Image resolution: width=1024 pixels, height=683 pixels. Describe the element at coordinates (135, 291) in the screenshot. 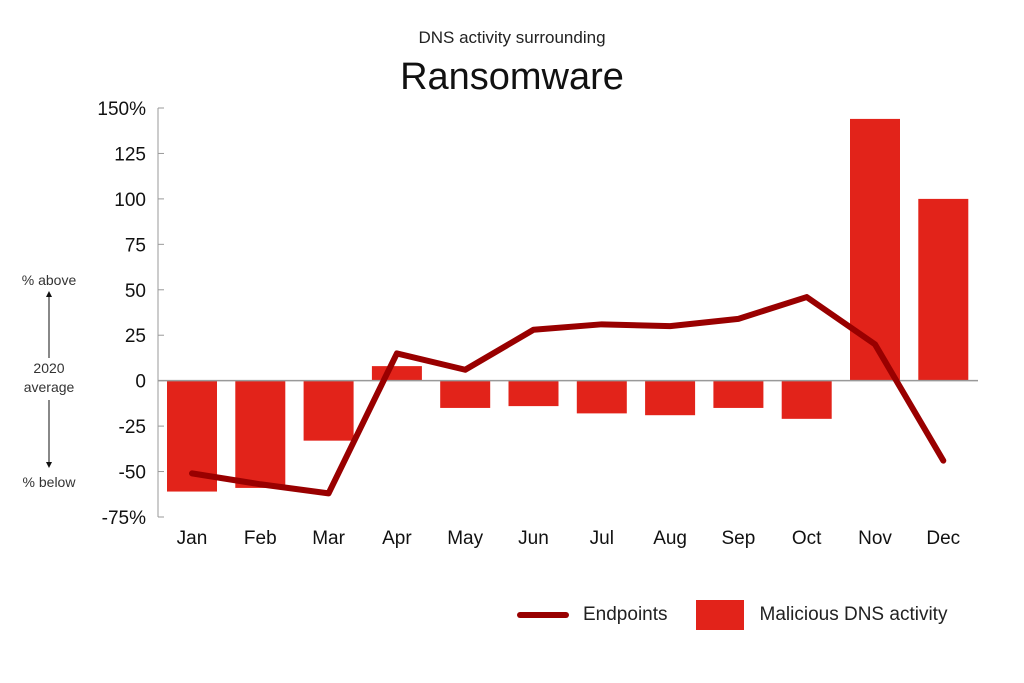

I see `y-tick-label: 50` at that location.